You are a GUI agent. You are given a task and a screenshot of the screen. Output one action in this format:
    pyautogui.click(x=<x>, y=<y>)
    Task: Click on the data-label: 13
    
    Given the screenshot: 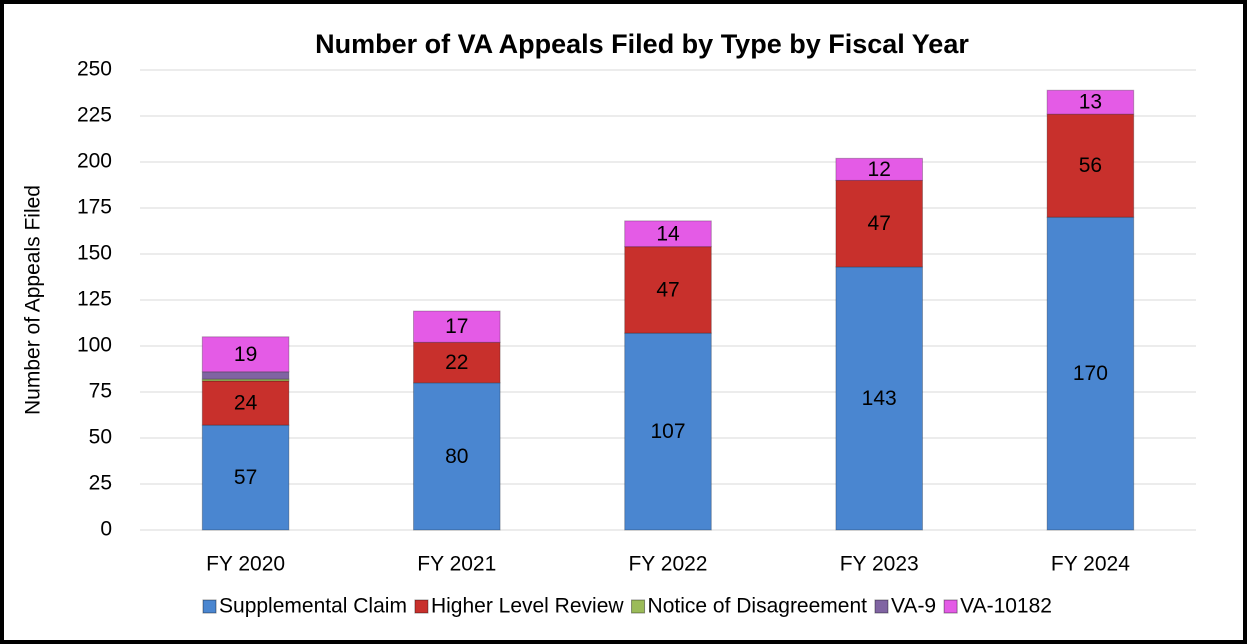 What is the action you would take?
    pyautogui.click(x=1090, y=102)
    